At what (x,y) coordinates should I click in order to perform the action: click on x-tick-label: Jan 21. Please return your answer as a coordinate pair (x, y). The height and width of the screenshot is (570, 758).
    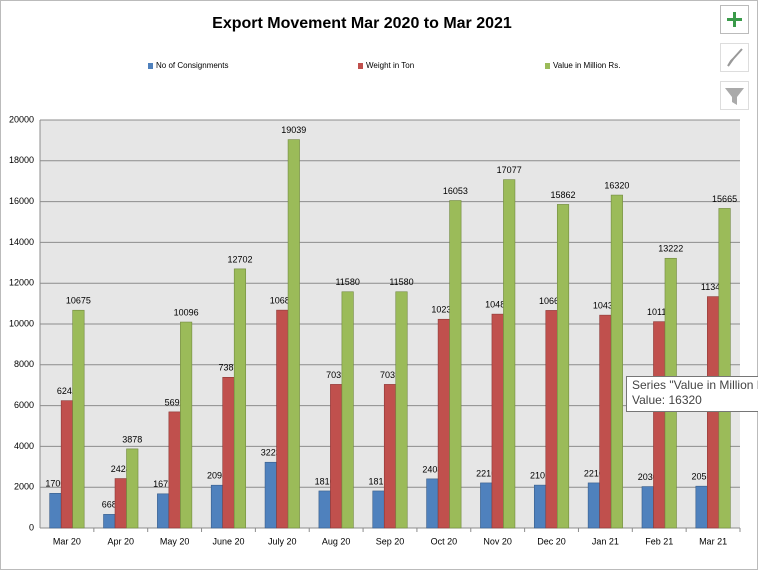
    Looking at the image, I should click on (605, 541).